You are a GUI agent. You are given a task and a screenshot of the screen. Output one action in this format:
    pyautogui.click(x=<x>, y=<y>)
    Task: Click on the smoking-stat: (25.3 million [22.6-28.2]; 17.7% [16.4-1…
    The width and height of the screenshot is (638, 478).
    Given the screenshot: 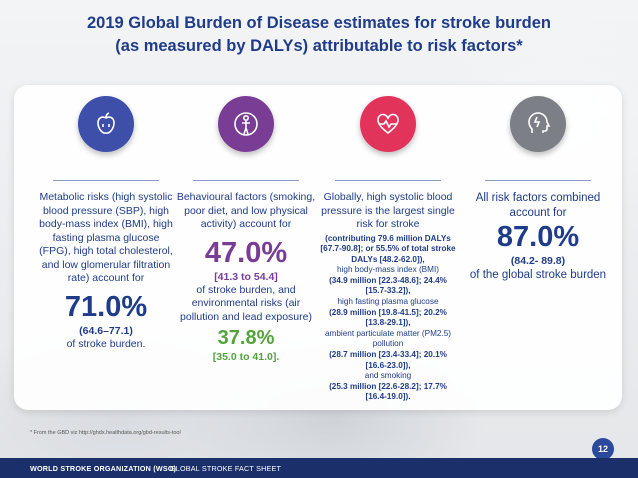 What is the action you would take?
    pyautogui.click(x=388, y=391)
    